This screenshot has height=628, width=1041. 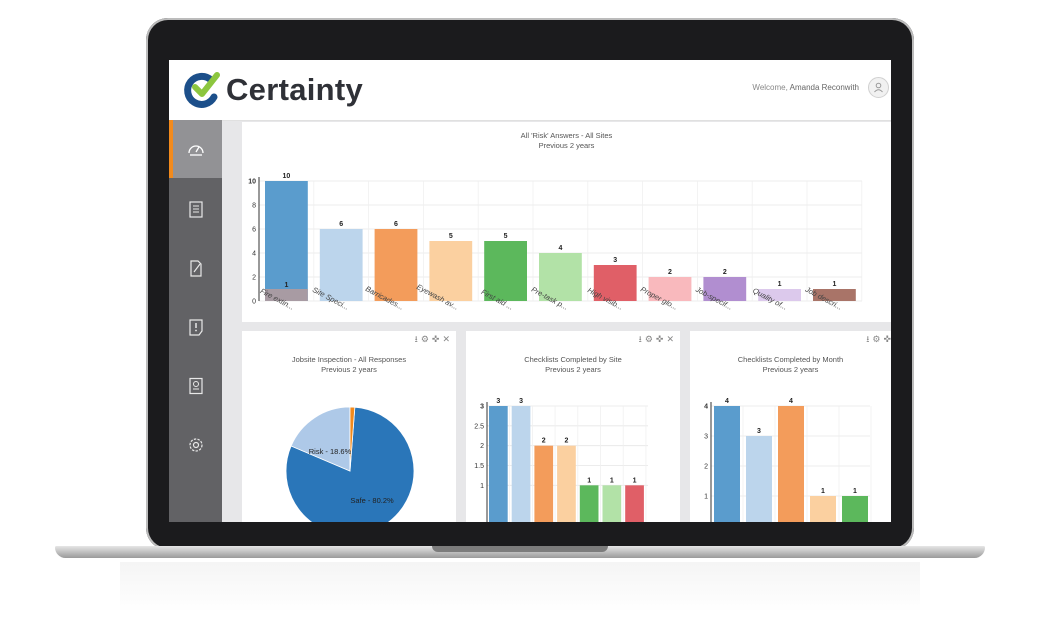 I want to click on issue-alert-icon, so click(x=195, y=327).